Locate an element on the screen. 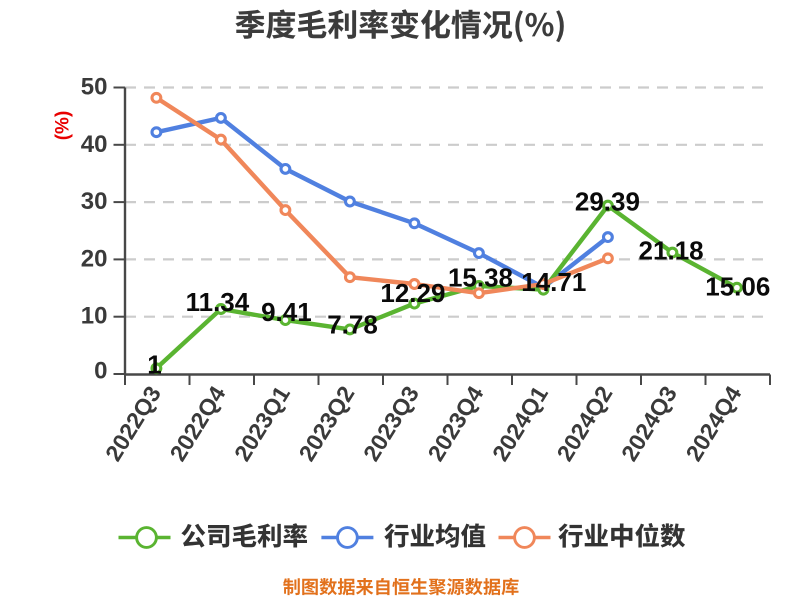 Image resolution: width=800 pixels, height=600 pixels. svg-text: 21.18 is located at coordinates (671, 250).